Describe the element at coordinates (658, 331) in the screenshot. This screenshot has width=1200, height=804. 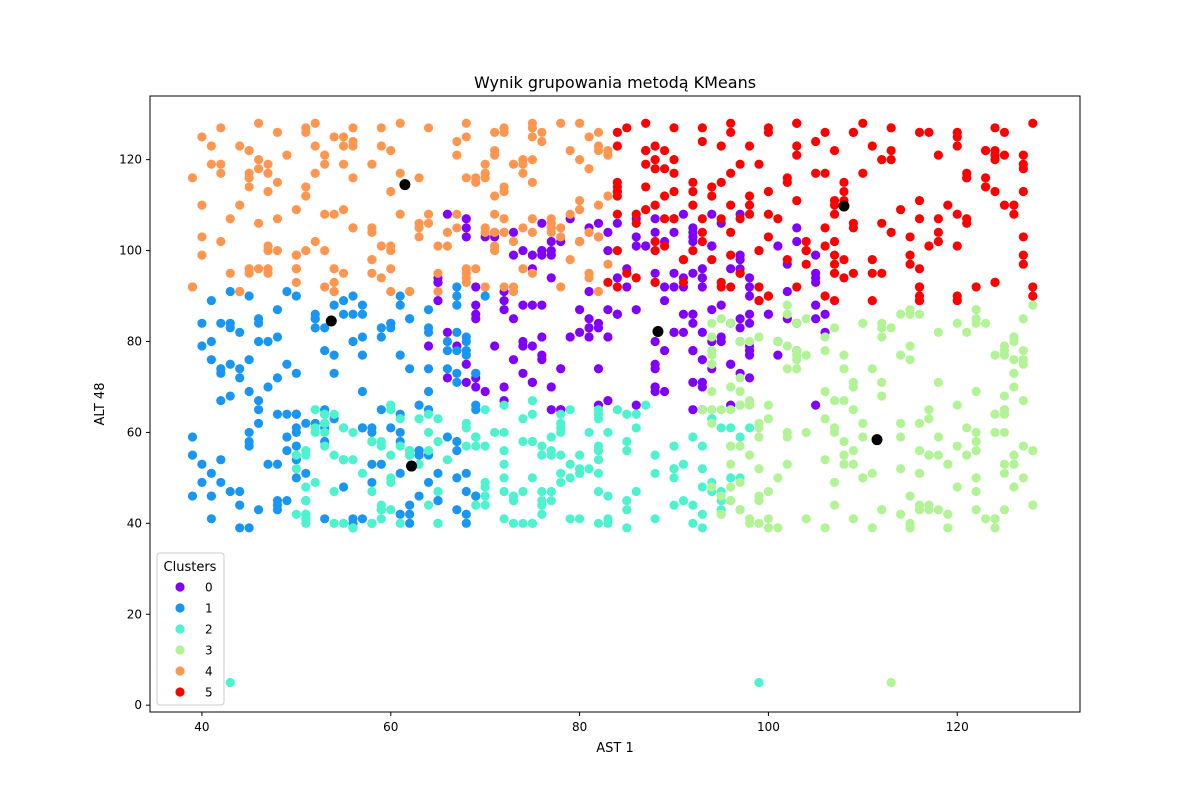
I see `centroid-point` at that location.